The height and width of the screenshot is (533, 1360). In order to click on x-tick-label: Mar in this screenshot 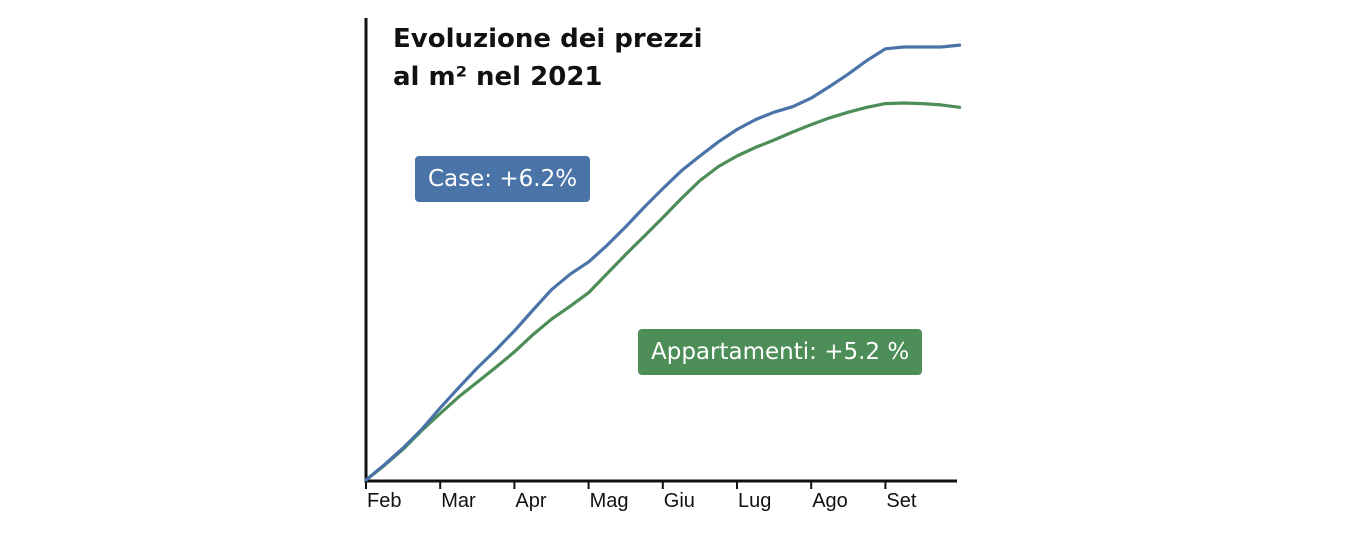, I will do `click(458, 501)`.